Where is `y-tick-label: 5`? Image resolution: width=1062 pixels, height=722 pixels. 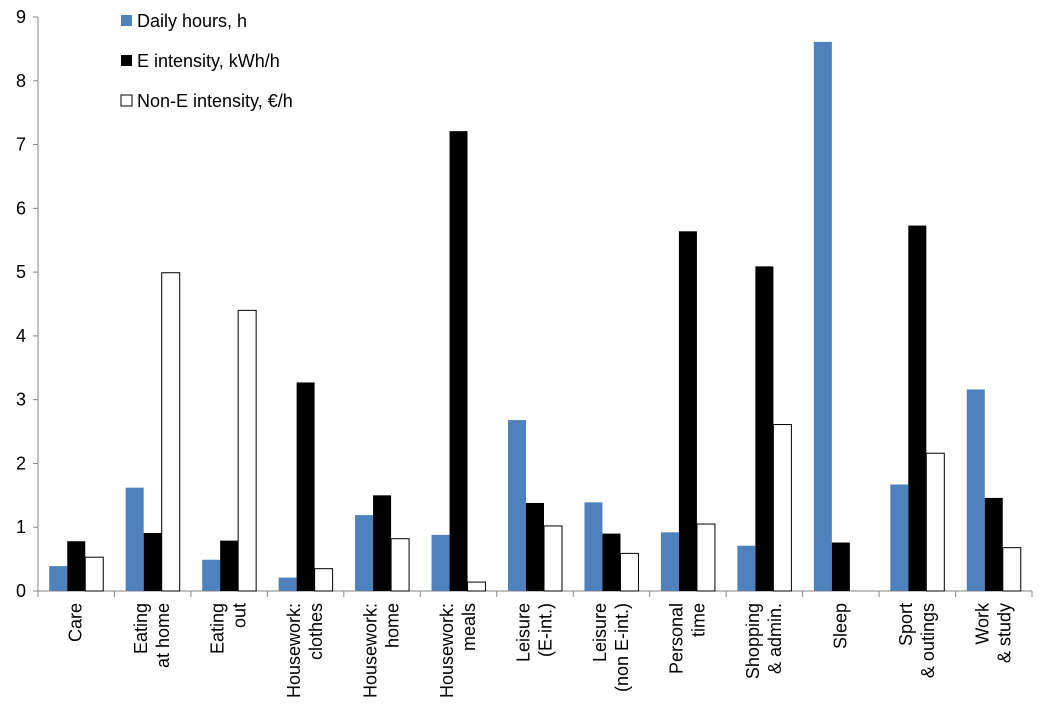 y-tick-label: 5 is located at coordinates (21, 272).